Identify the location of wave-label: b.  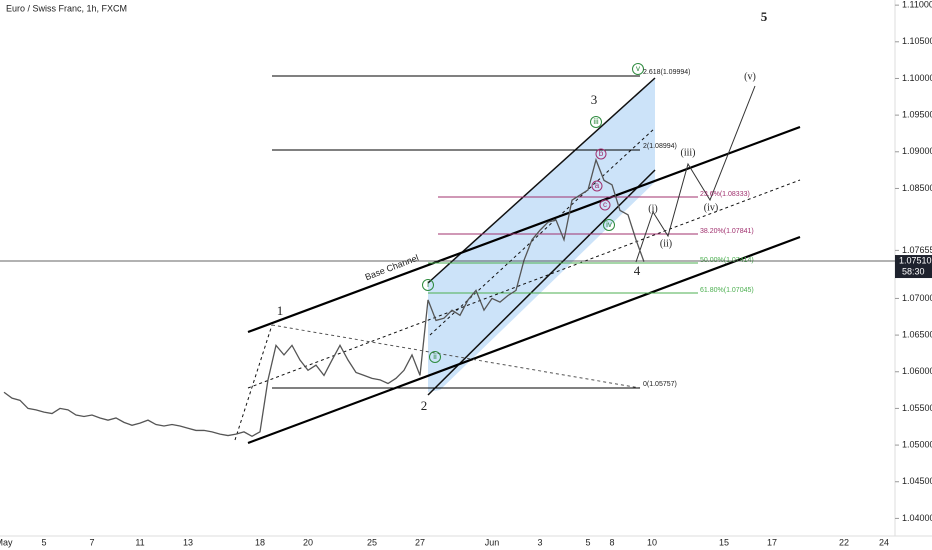
(601, 153).